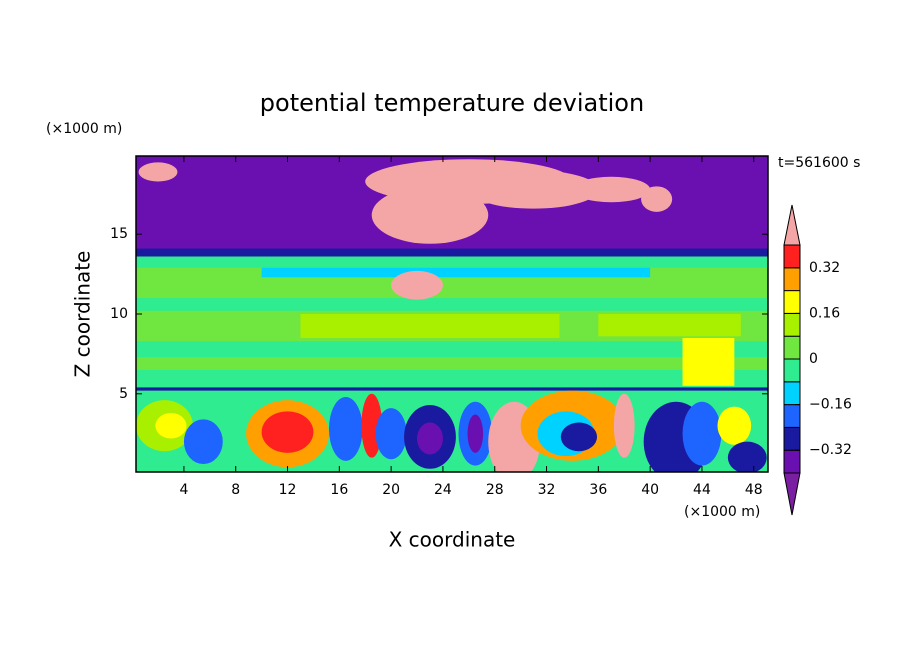 This screenshot has height=658, width=904. What do you see at coordinates (754, 490) in the screenshot?
I see `x-tick-label: 48` at bounding box center [754, 490].